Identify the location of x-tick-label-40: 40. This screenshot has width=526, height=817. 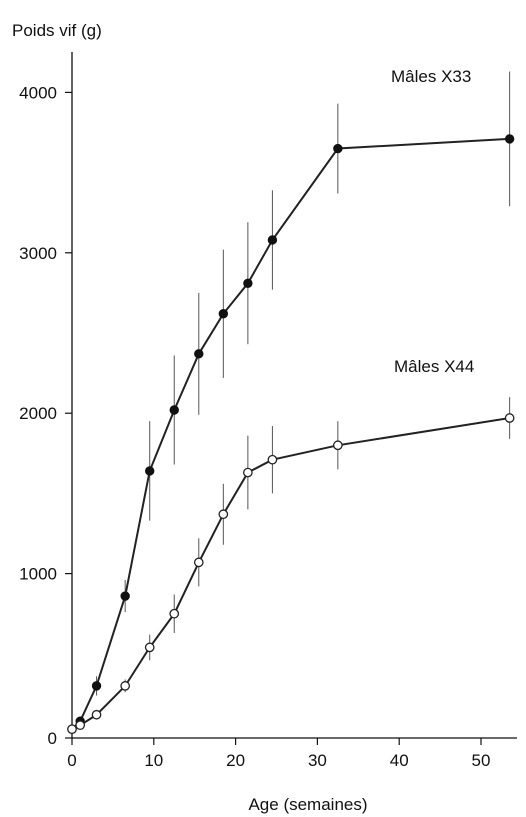
(399, 760).